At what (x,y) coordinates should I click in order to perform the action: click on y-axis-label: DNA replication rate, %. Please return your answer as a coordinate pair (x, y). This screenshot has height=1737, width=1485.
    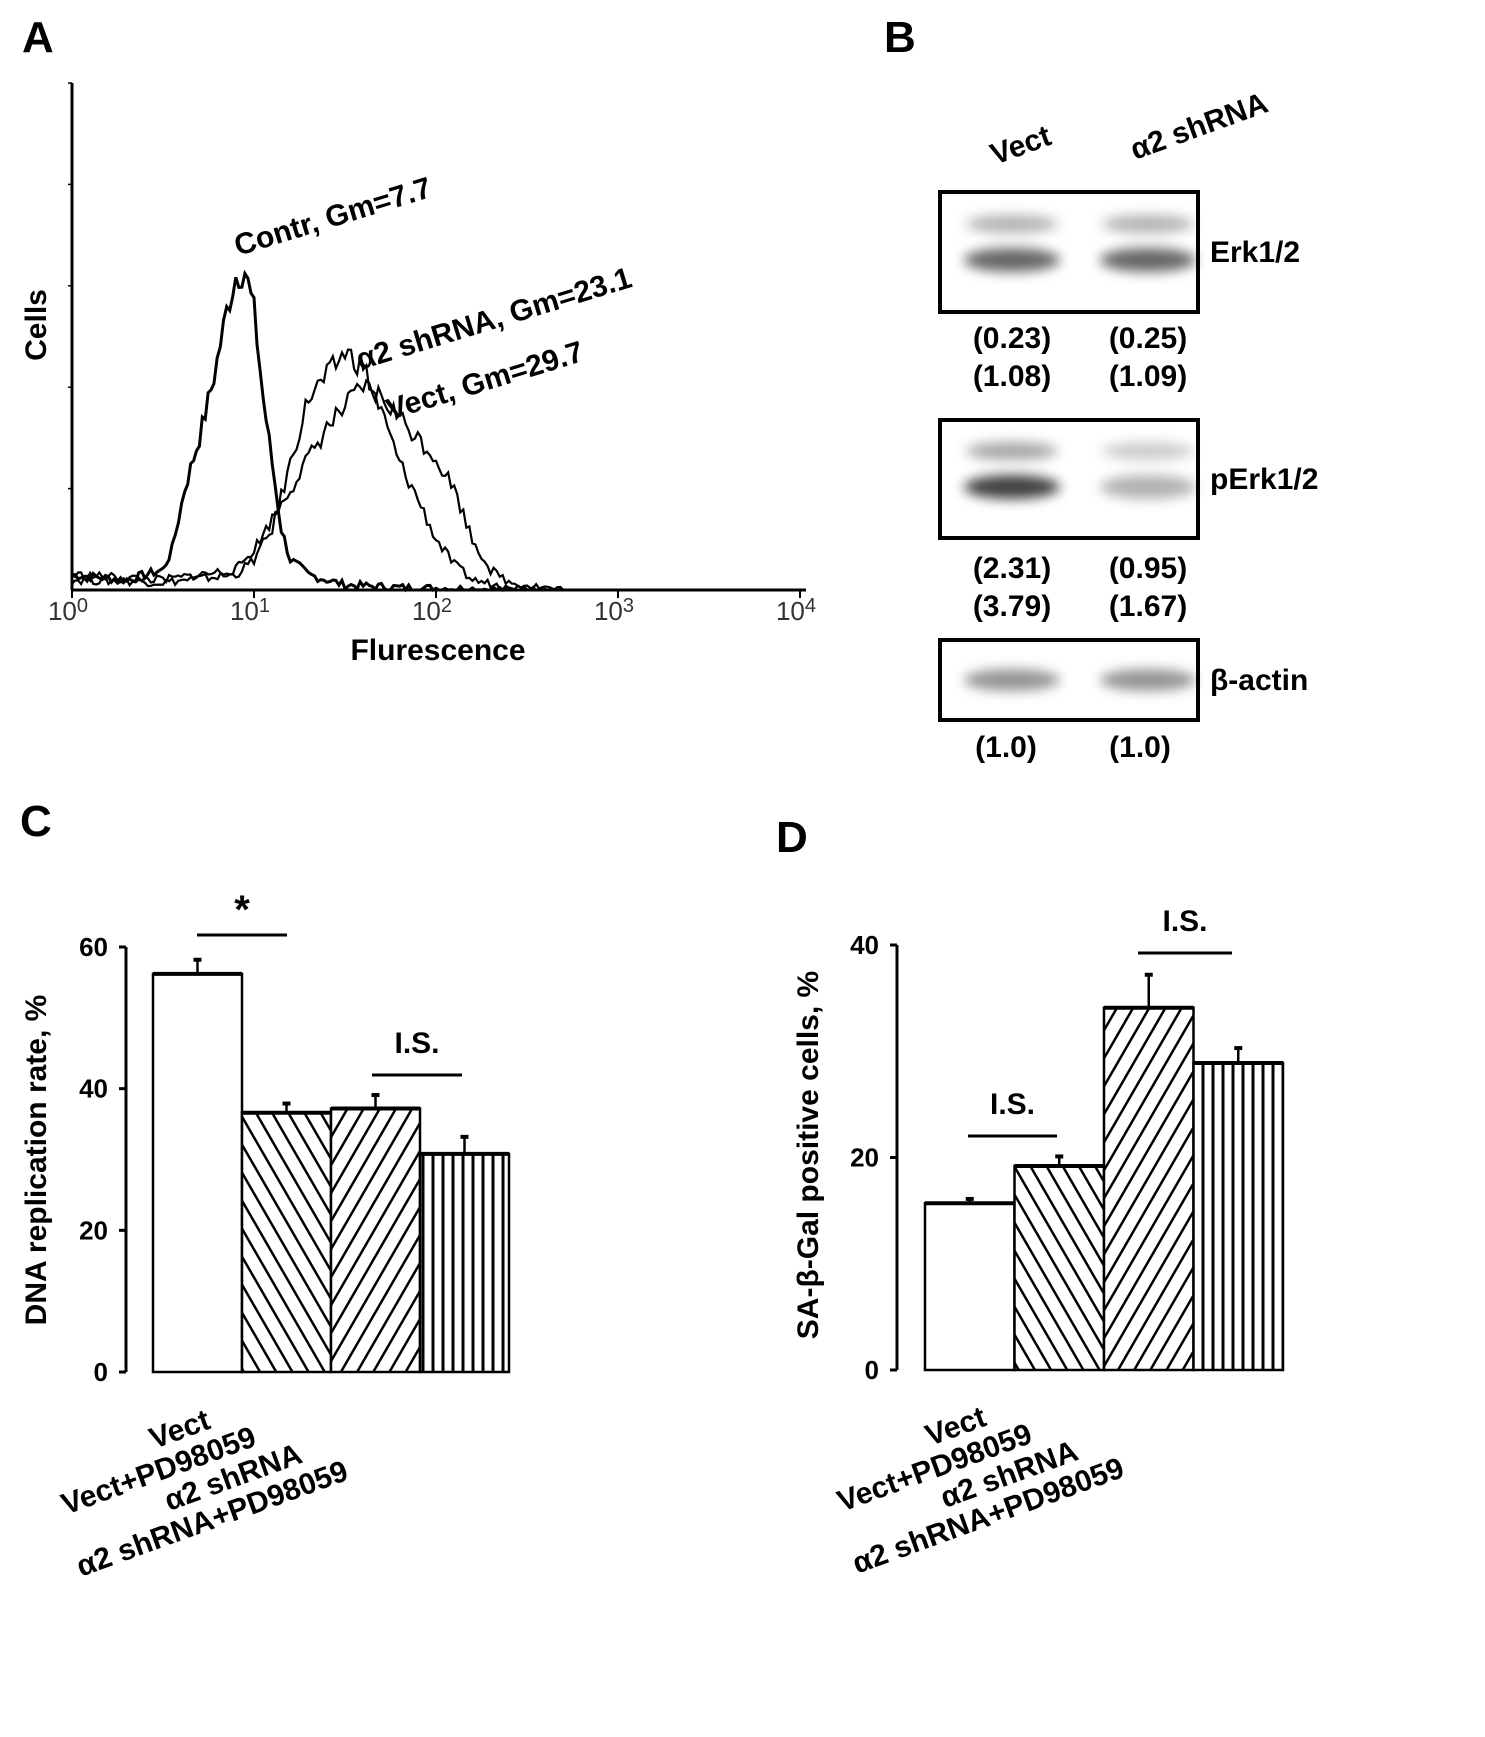
    Looking at the image, I should click on (36, 1160).